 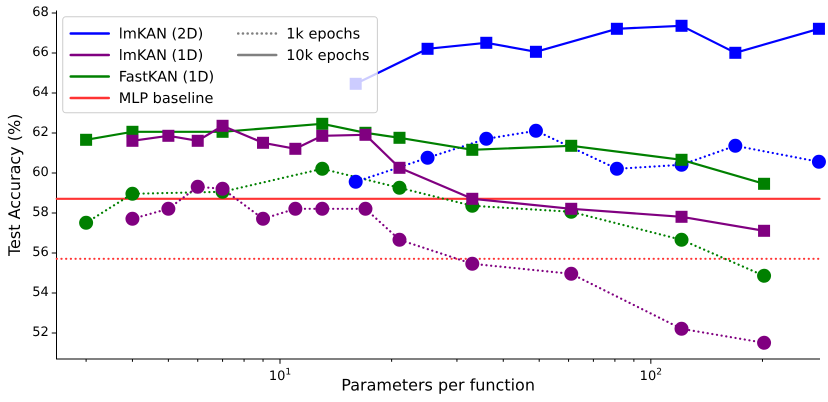 I want to click on x-axis-title: Parameters per function, so click(x=438, y=385).